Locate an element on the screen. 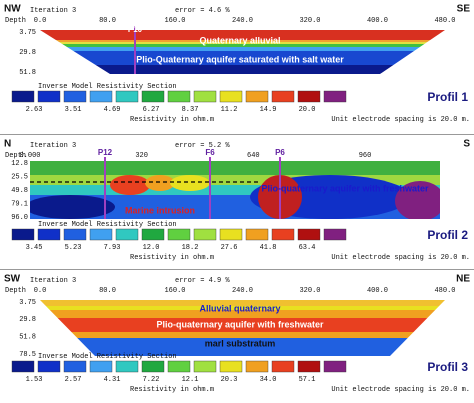 The height and width of the screenshot is (403, 474). direction-left: NW is located at coordinates (12, 9).